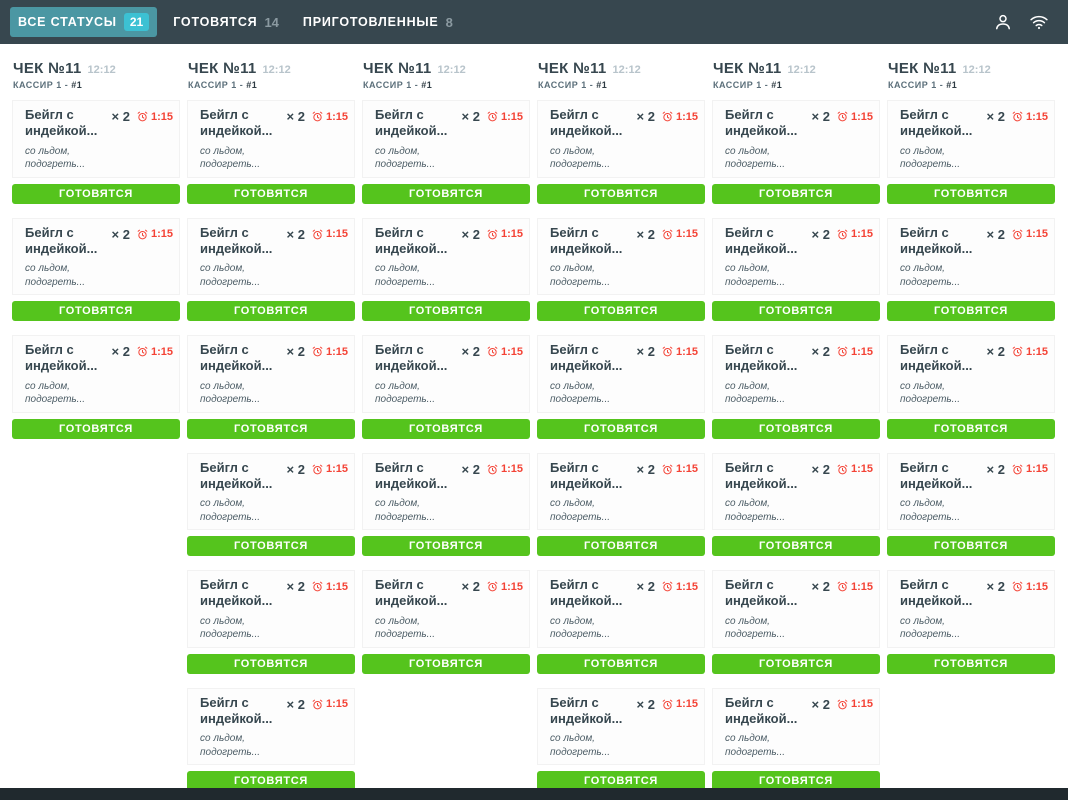  I want to click on tab-prepared: ПРИГОТОВЛЕННЫЕ 8, so click(378, 22).